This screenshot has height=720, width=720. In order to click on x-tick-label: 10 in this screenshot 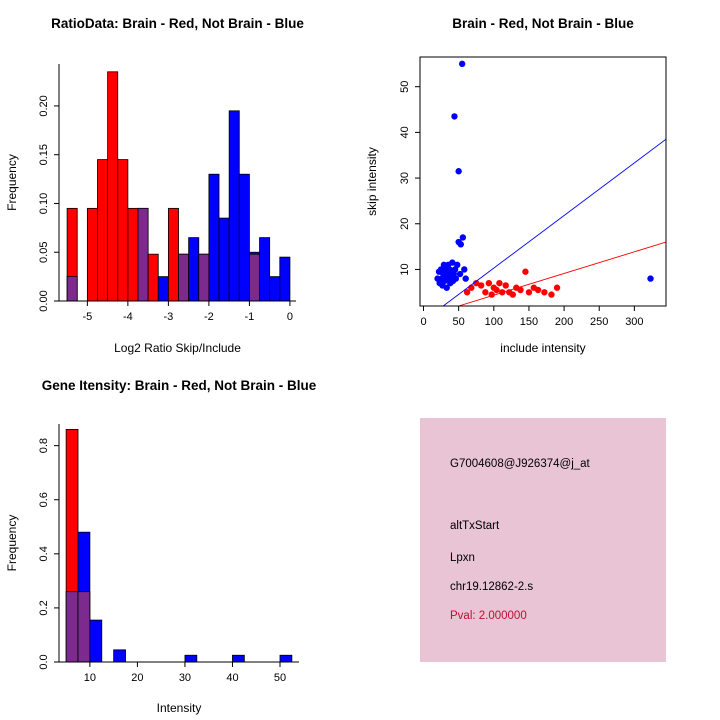, I will do `click(90, 678)`.